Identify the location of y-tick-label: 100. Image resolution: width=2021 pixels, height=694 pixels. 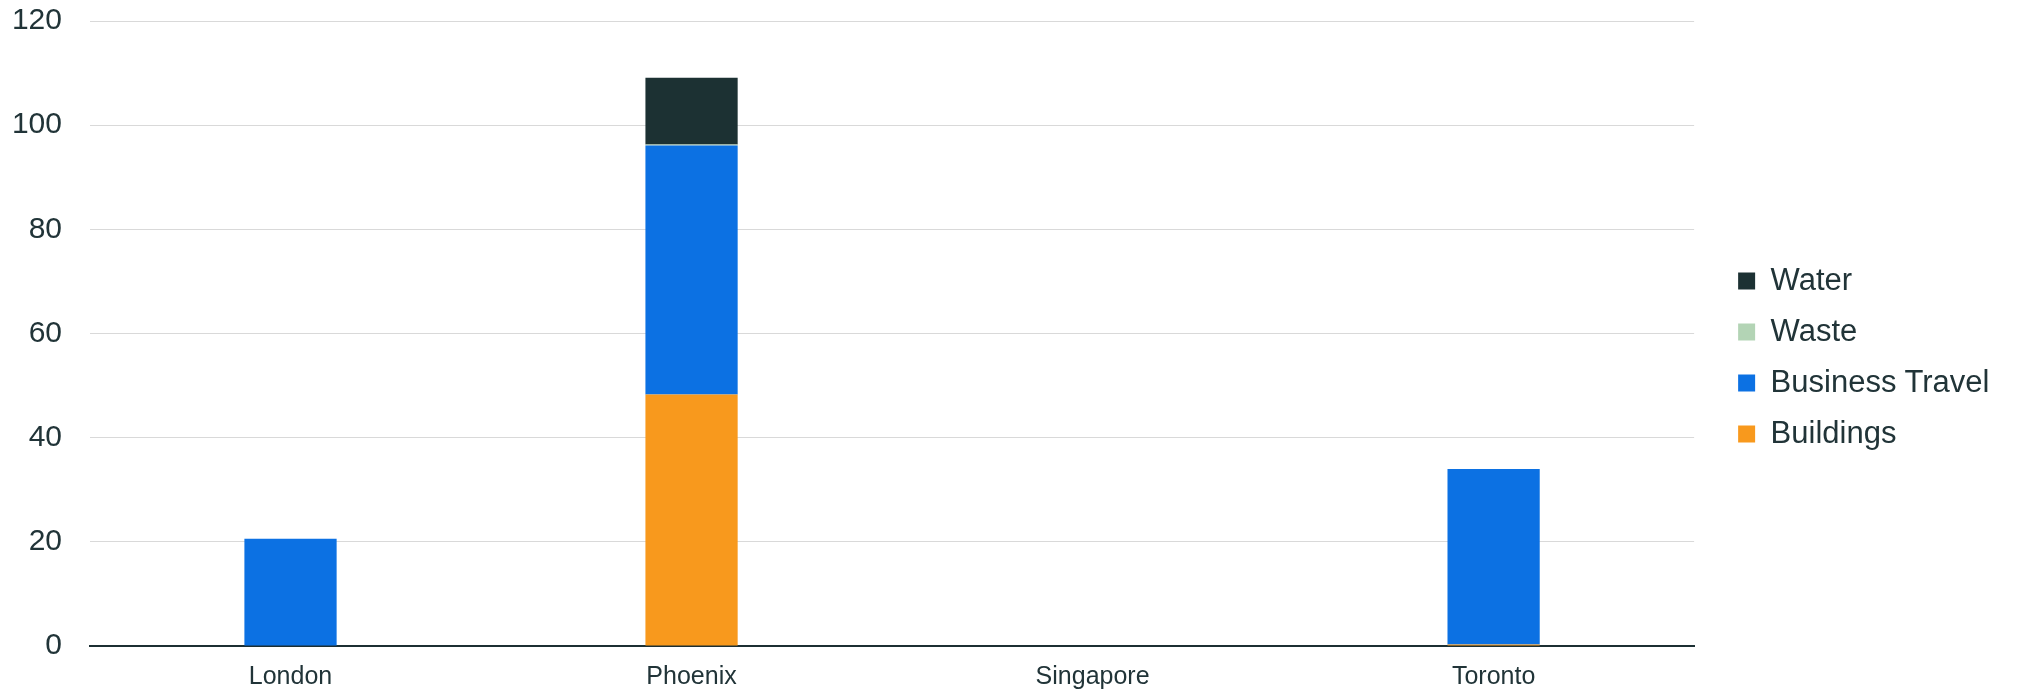
(36, 123).